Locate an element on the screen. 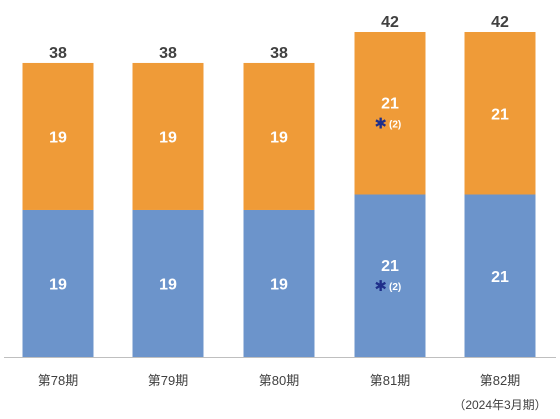 This screenshot has width=560, height=419. category-label: 第78期 is located at coordinates (58, 380).